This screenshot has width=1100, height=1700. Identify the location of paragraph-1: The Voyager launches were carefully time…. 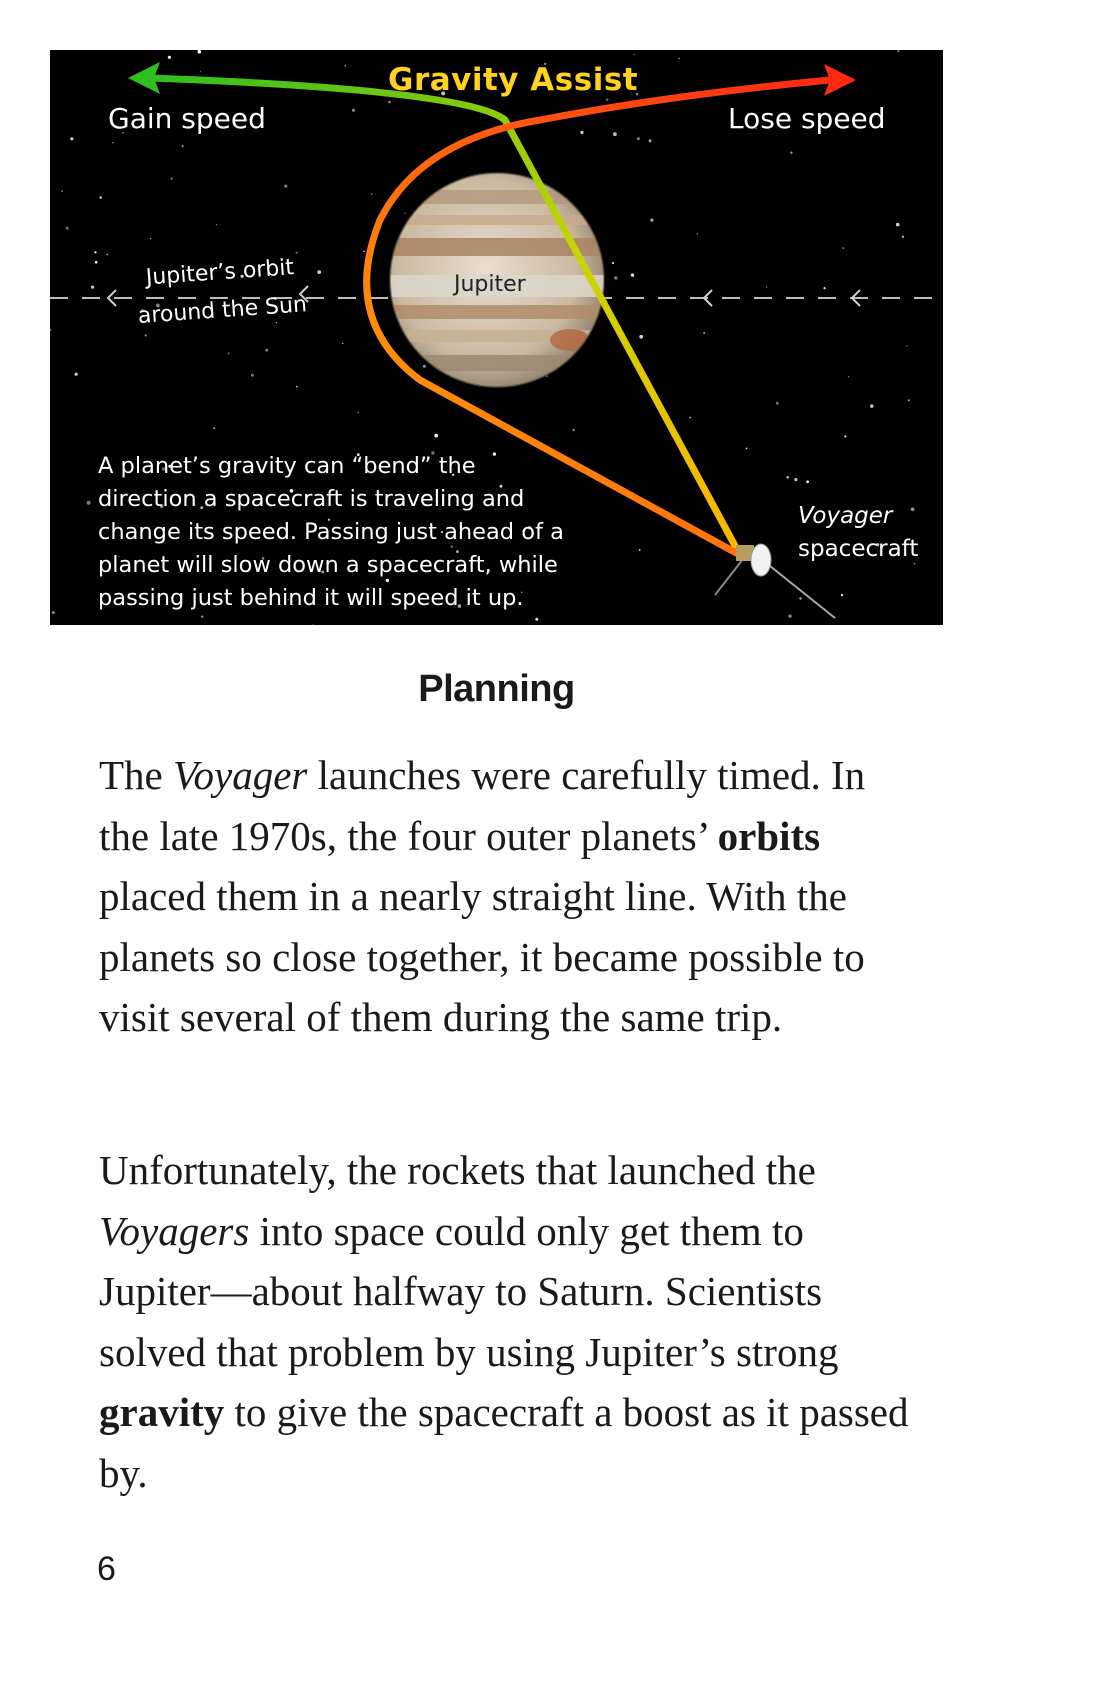
(509, 896).